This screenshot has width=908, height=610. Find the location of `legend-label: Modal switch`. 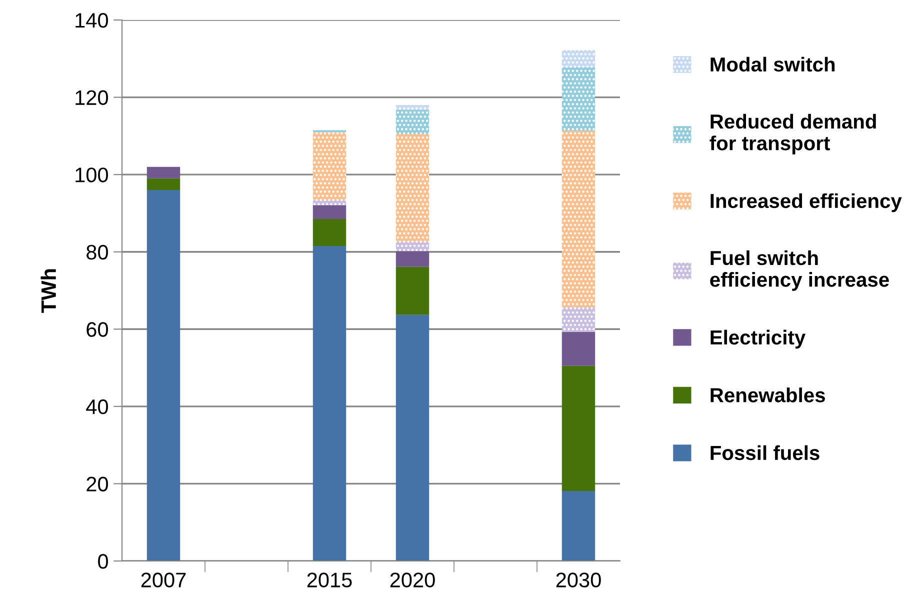

legend-label: Modal switch is located at coordinates (772, 64).